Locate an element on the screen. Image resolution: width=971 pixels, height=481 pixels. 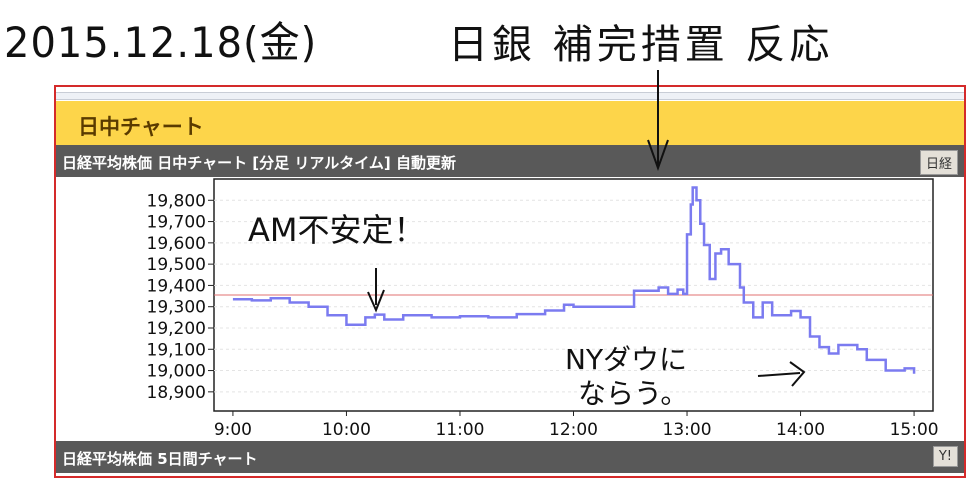
y-tick-label: 19,200 is located at coordinates (176, 329).